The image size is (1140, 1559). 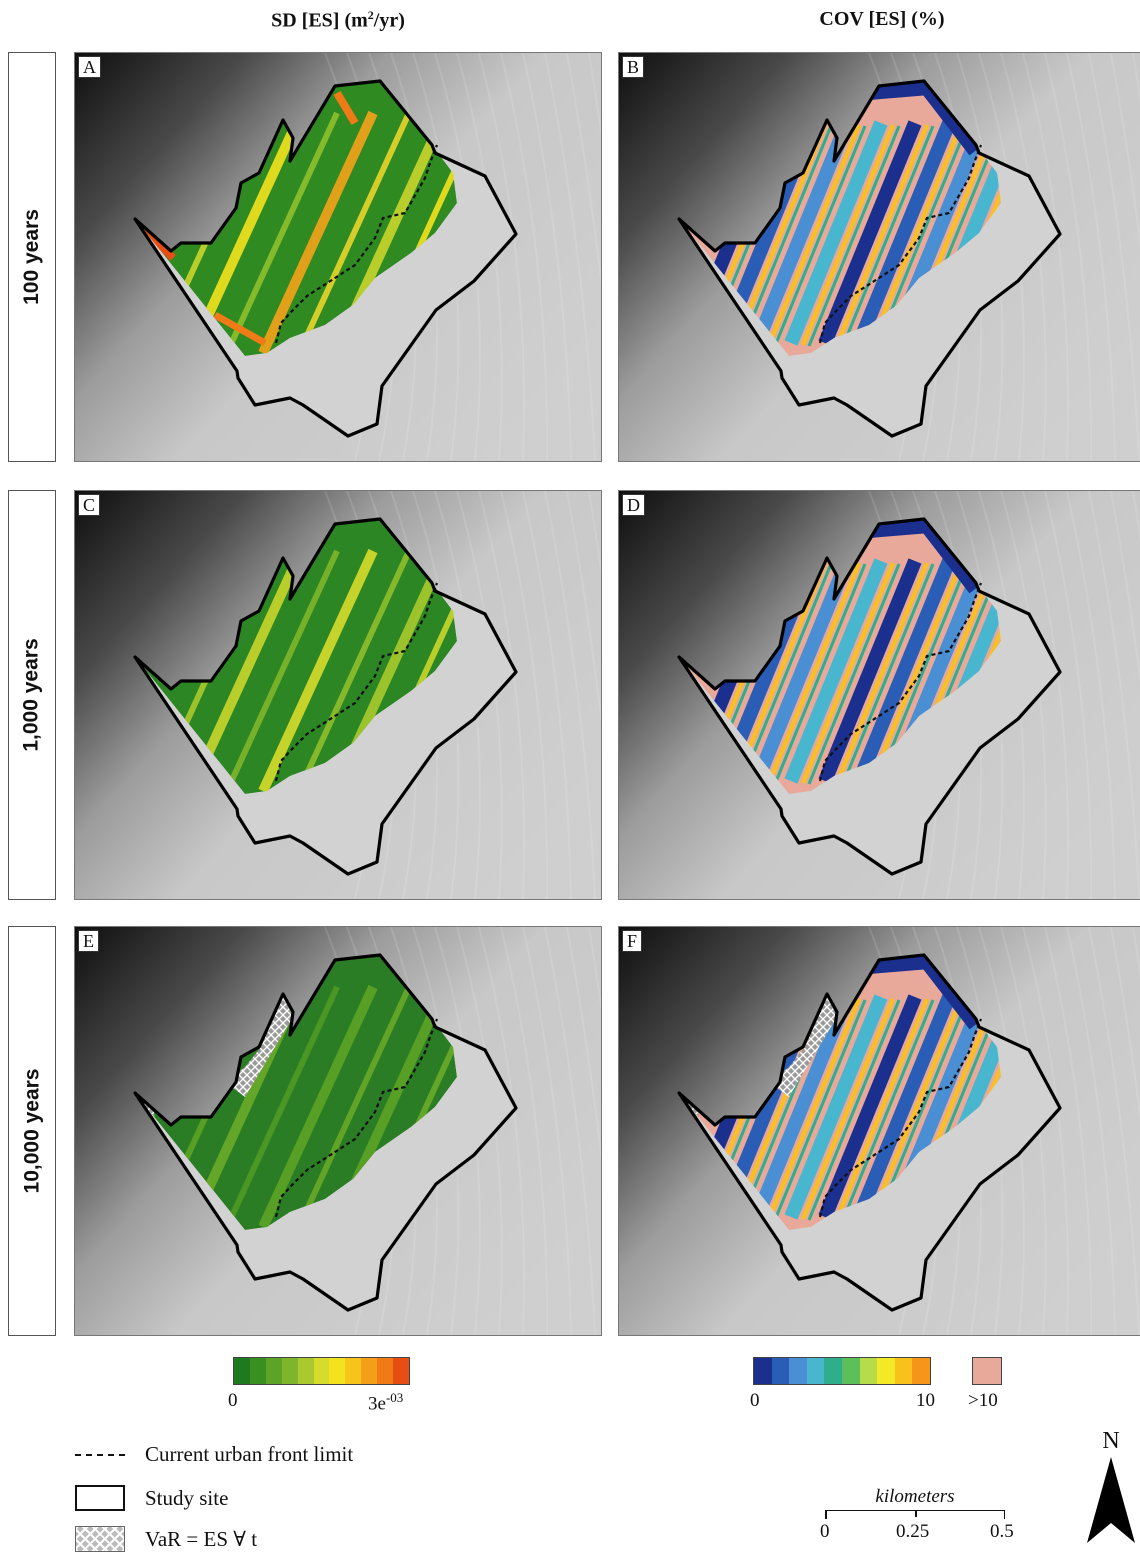 I want to click on sd-colorbar-max-label: 3e-03, so click(x=386, y=1402).